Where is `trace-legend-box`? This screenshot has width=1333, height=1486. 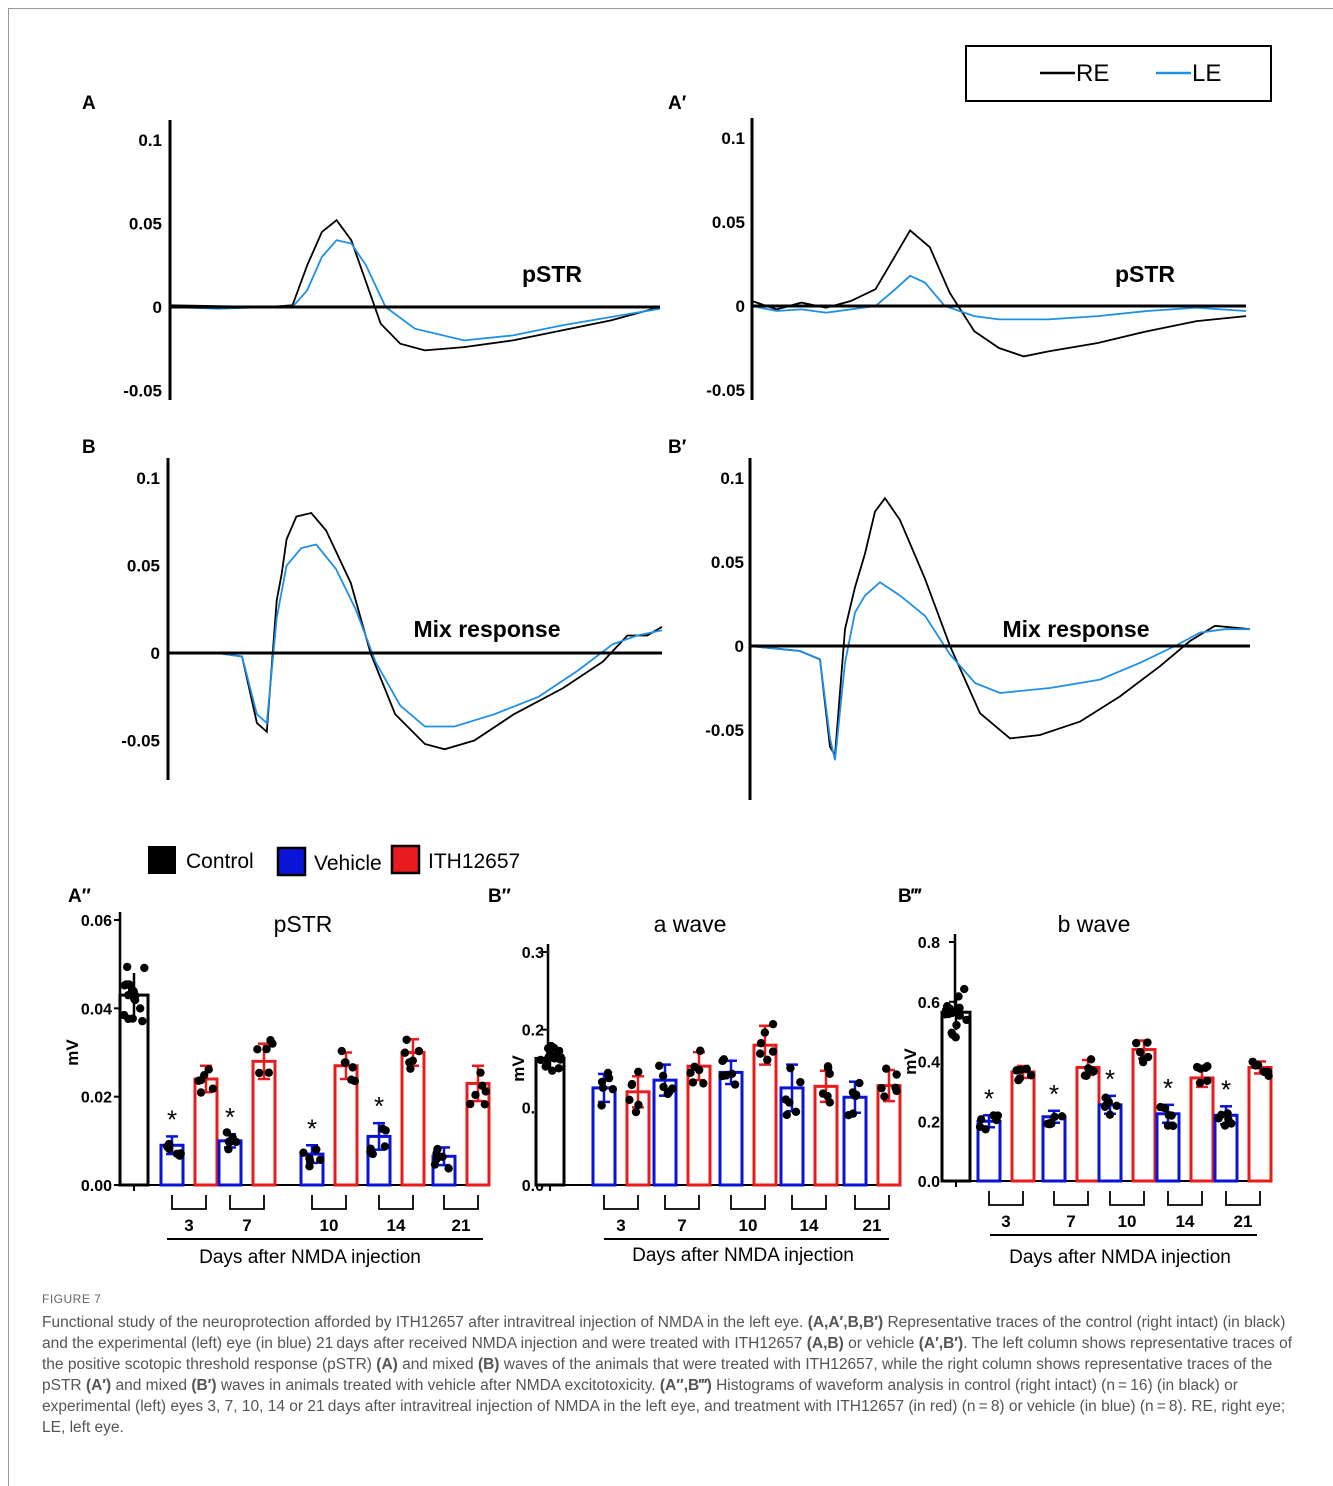 trace-legend-box is located at coordinates (1118, 73).